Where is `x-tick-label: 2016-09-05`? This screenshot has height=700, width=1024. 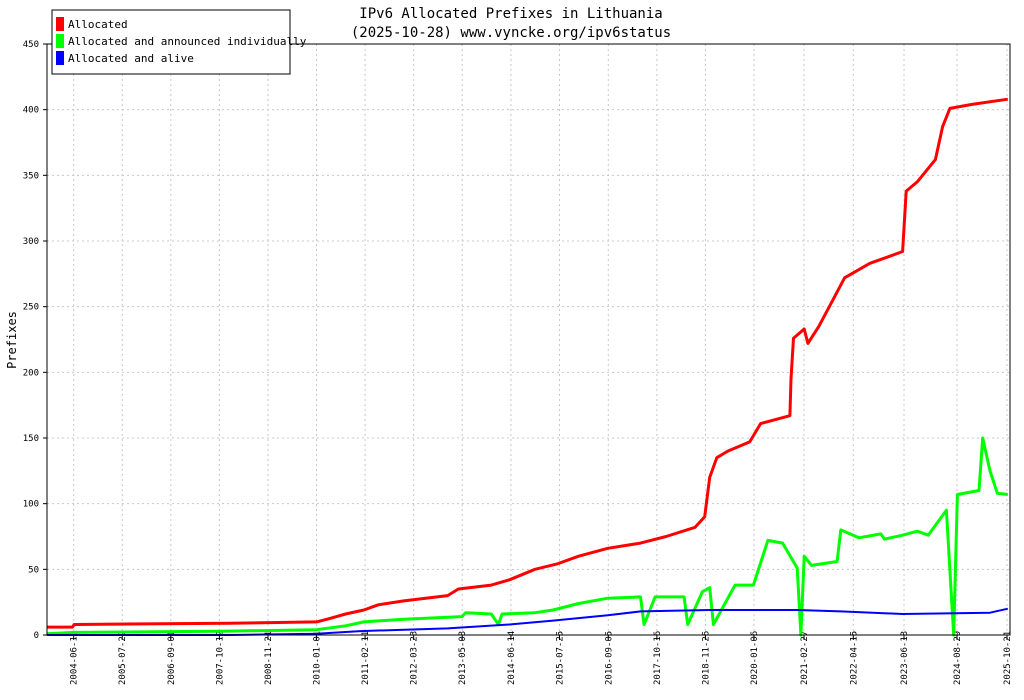
x-tick-label: 2016-09-05 is located at coordinates (609, 658).